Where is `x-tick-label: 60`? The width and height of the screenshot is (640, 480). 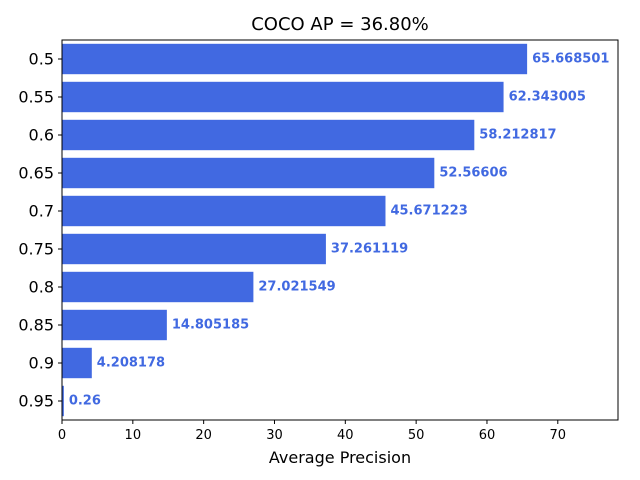 x-tick-label: 60 is located at coordinates (487, 435).